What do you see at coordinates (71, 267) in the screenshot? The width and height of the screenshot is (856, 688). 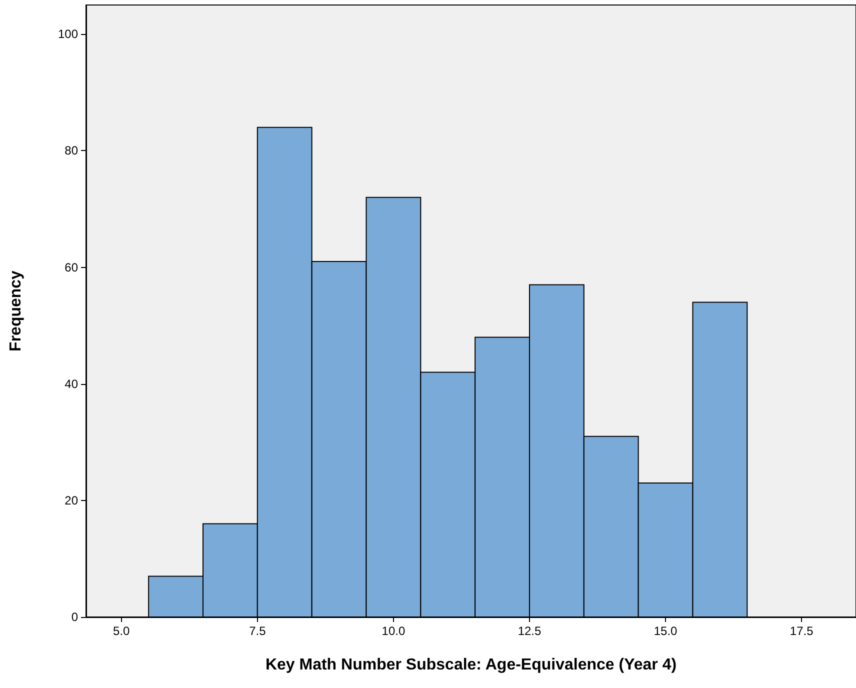 I see `y-tick-label: 60` at bounding box center [71, 267].